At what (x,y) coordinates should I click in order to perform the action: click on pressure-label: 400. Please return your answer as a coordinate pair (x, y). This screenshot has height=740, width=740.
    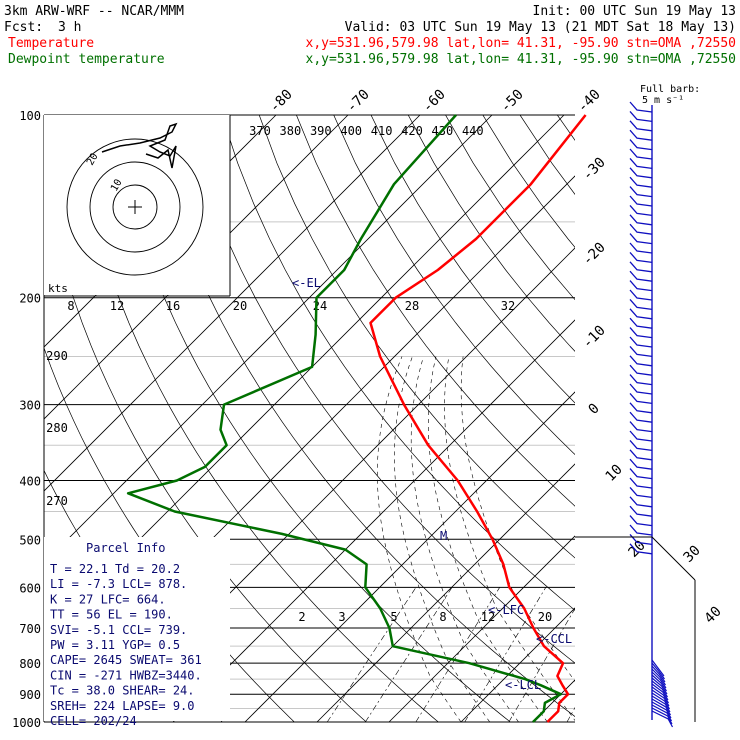
    Looking at the image, I should click on (30, 481).